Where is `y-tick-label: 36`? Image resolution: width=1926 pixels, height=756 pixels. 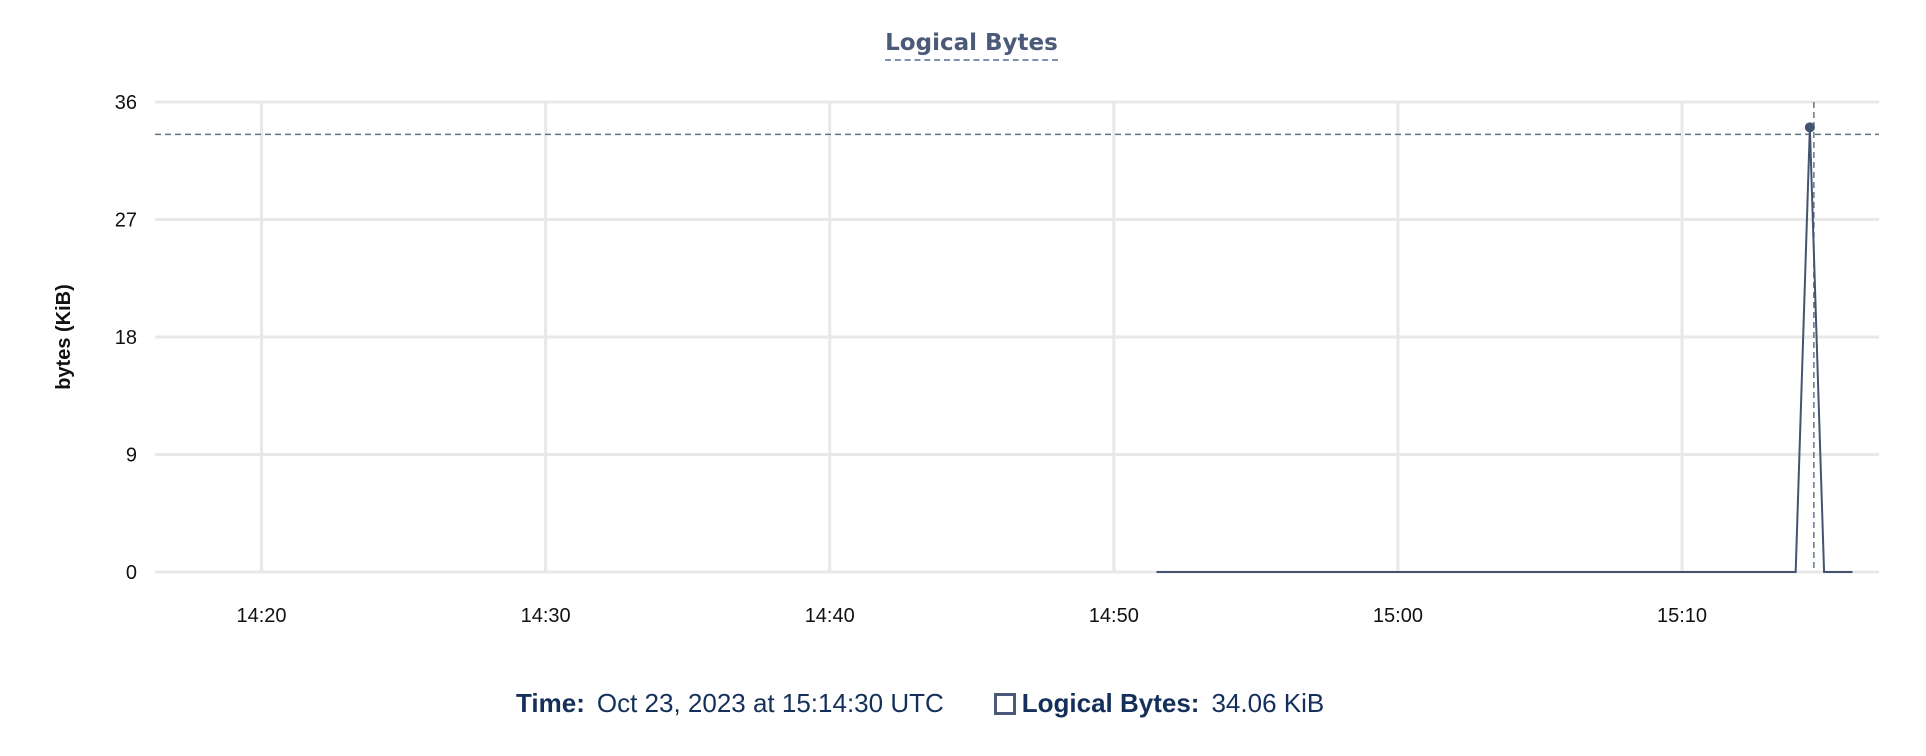
y-tick-label: 36 is located at coordinates (126, 103).